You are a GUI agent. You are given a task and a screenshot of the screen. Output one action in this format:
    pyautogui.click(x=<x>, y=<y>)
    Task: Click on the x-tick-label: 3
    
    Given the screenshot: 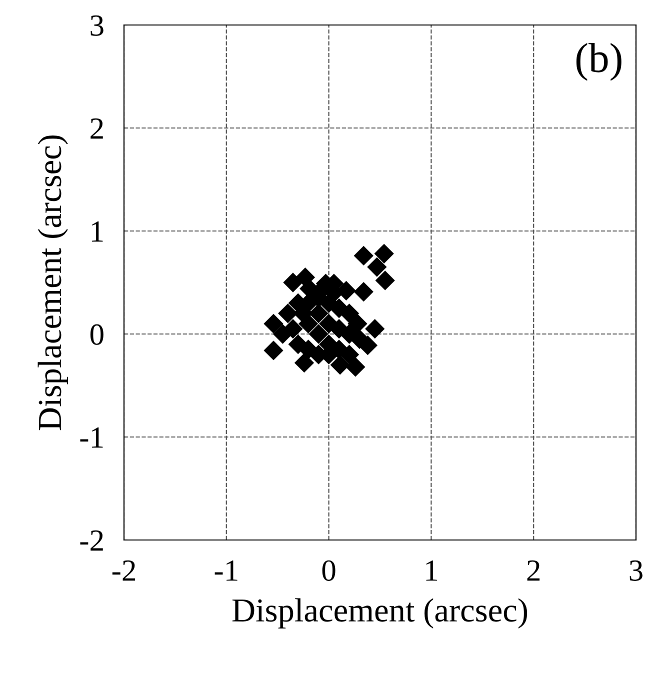 What is the action you would take?
    pyautogui.click(x=636, y=570)
    